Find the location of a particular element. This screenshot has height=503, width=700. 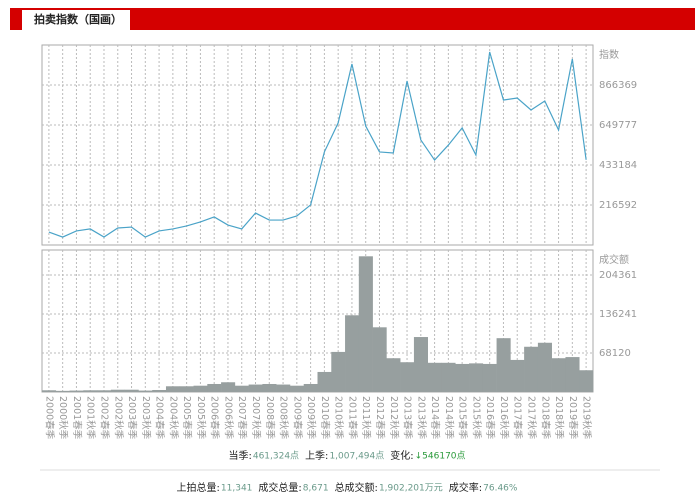

x-tick-label: 2019秋季 is located at coordinates (587, 418).